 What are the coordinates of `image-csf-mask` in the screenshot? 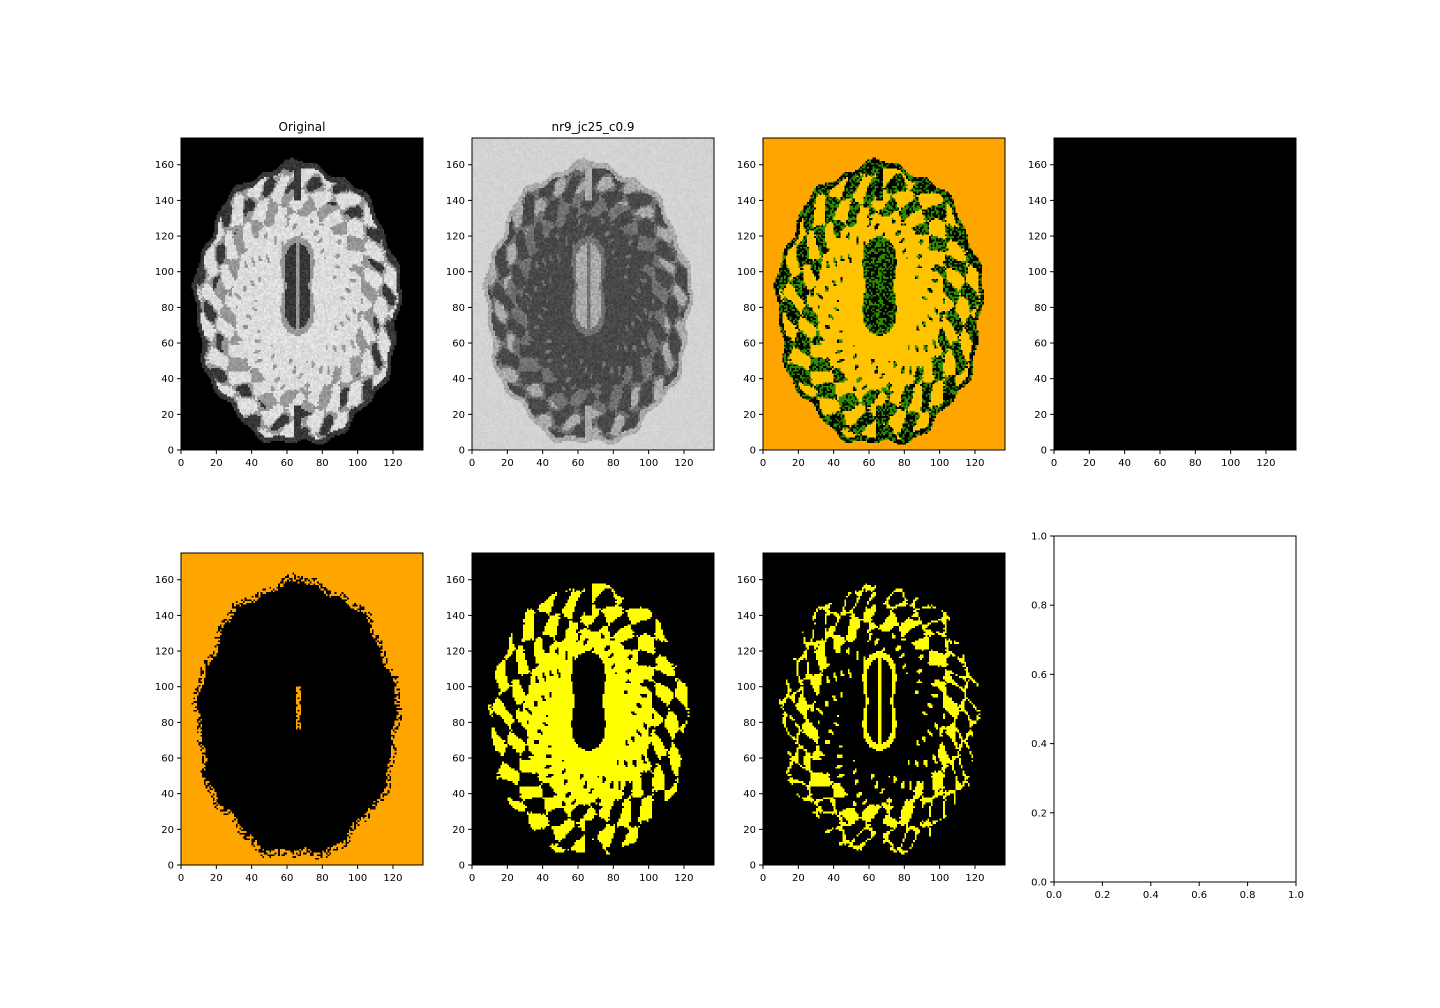 It's located at (302, 709).